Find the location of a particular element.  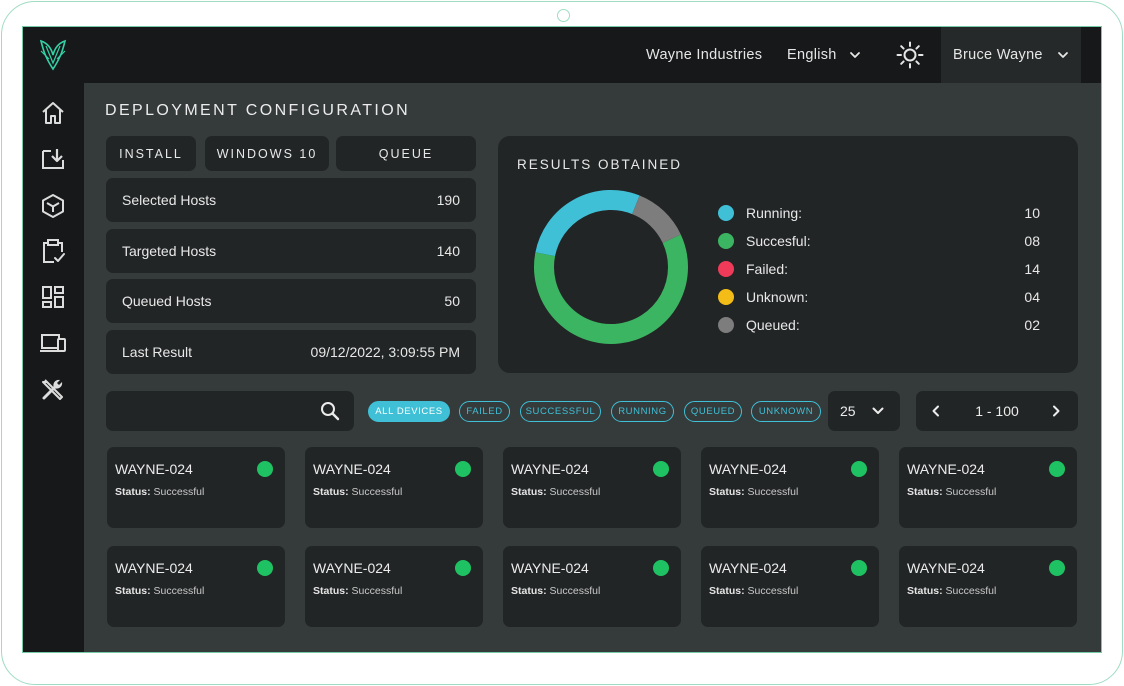

search-icon is located at coordinates (330, 411).